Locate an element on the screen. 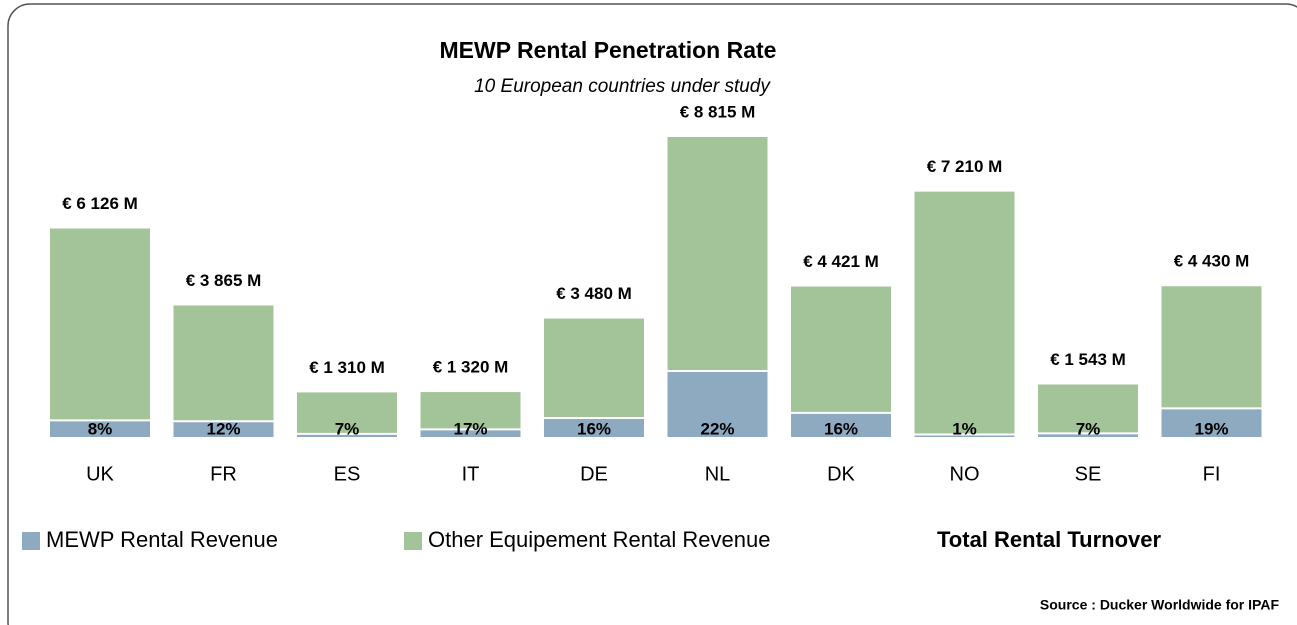 The width and height of the screenshot is (1297, 625). total-label: € 7 210 M is located at coordinates (965, 166).